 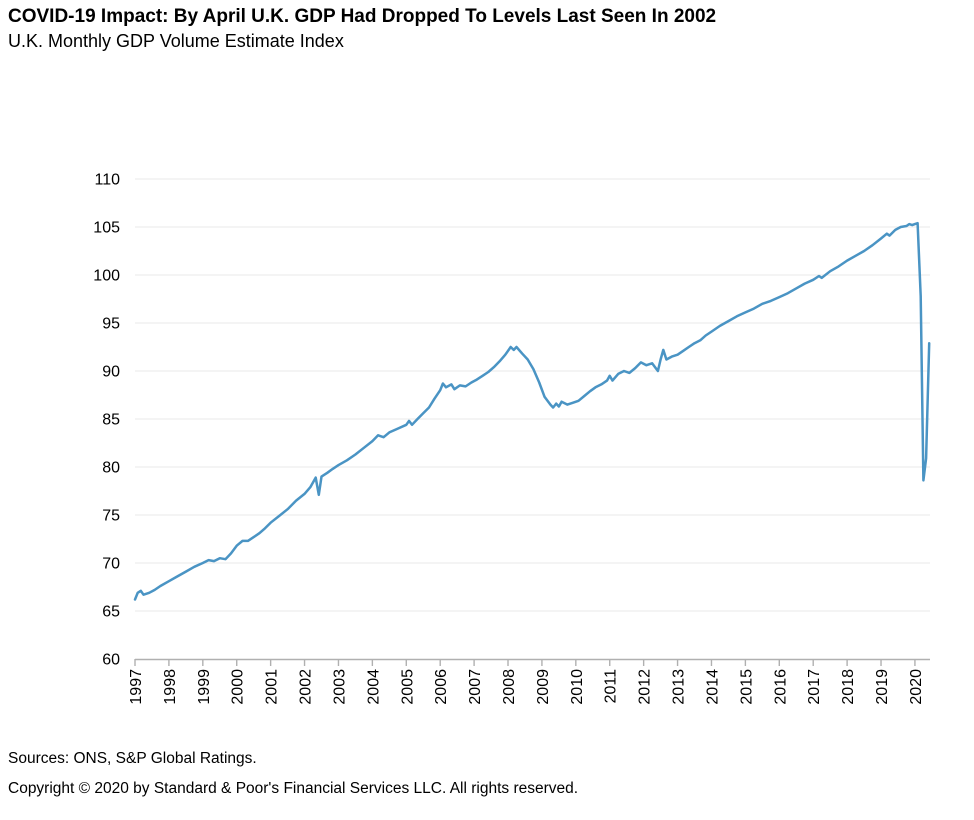 What do you see at coordinates (441, 687) in the screenshot?
I see `x-tick-label-2006: 2006` at bounding box center [441, 687].